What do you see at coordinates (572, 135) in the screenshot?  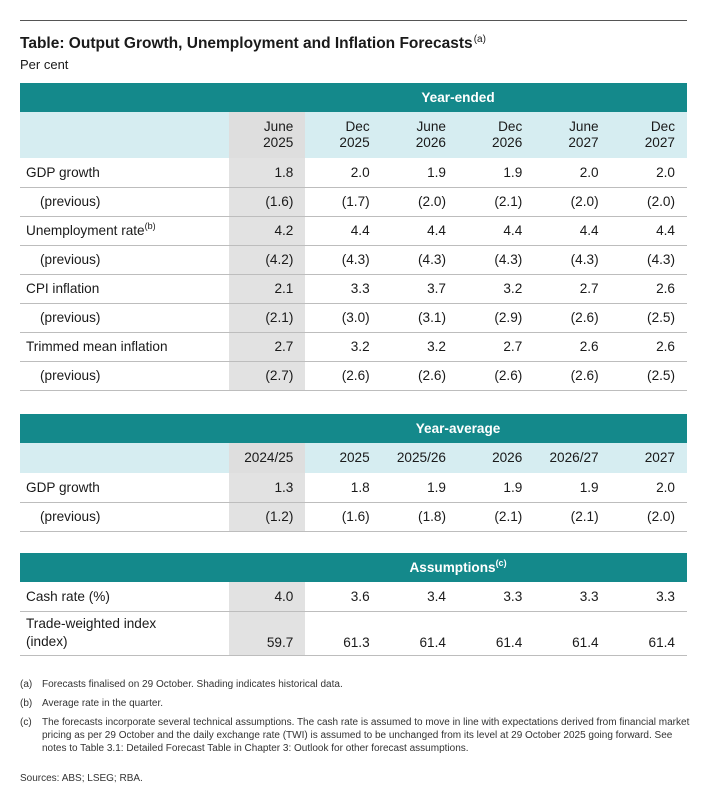 I see `column-header: June 2027` at bounding box center [572, 135].